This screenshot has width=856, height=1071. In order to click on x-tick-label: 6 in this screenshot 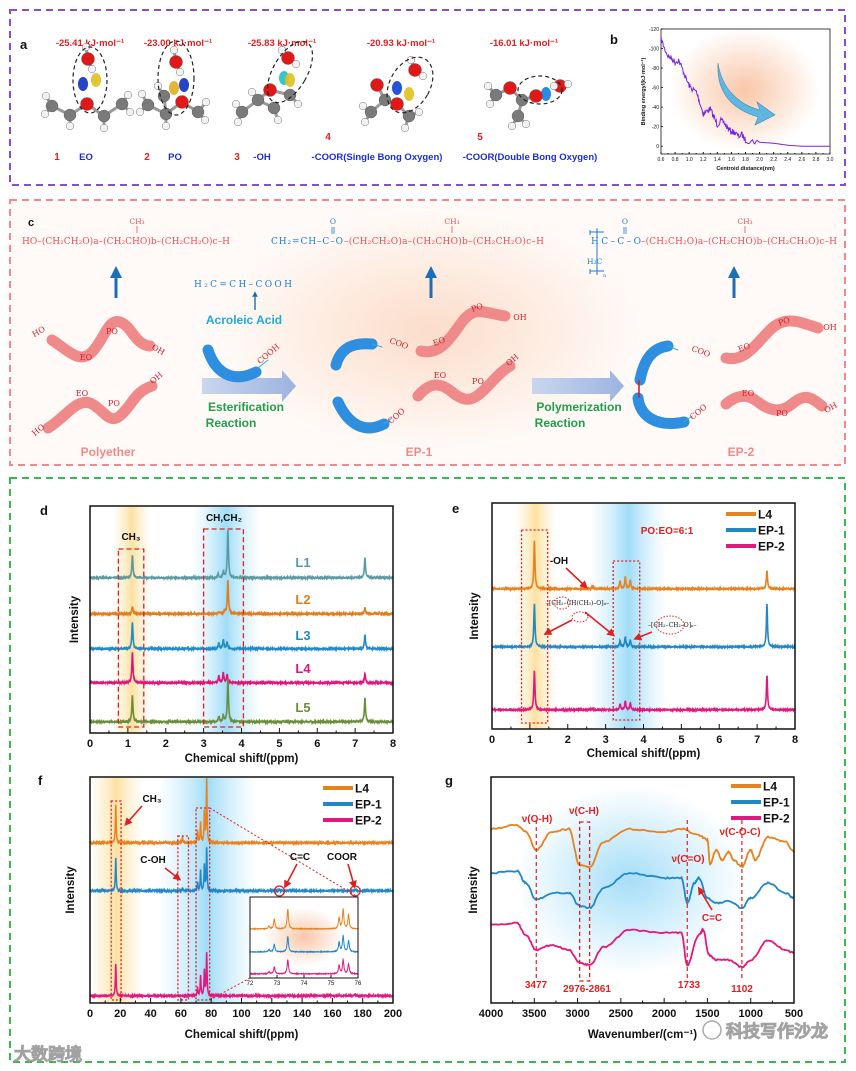, I will do `click(719, 740)`.